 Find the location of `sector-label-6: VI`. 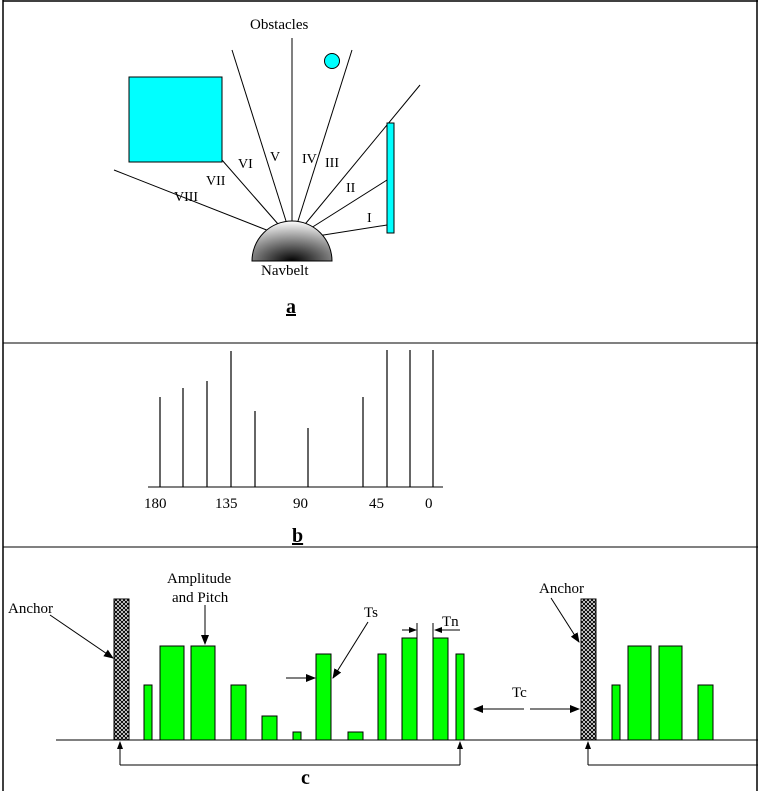

sector-label-6: VI is located at coordinates (245, 164).